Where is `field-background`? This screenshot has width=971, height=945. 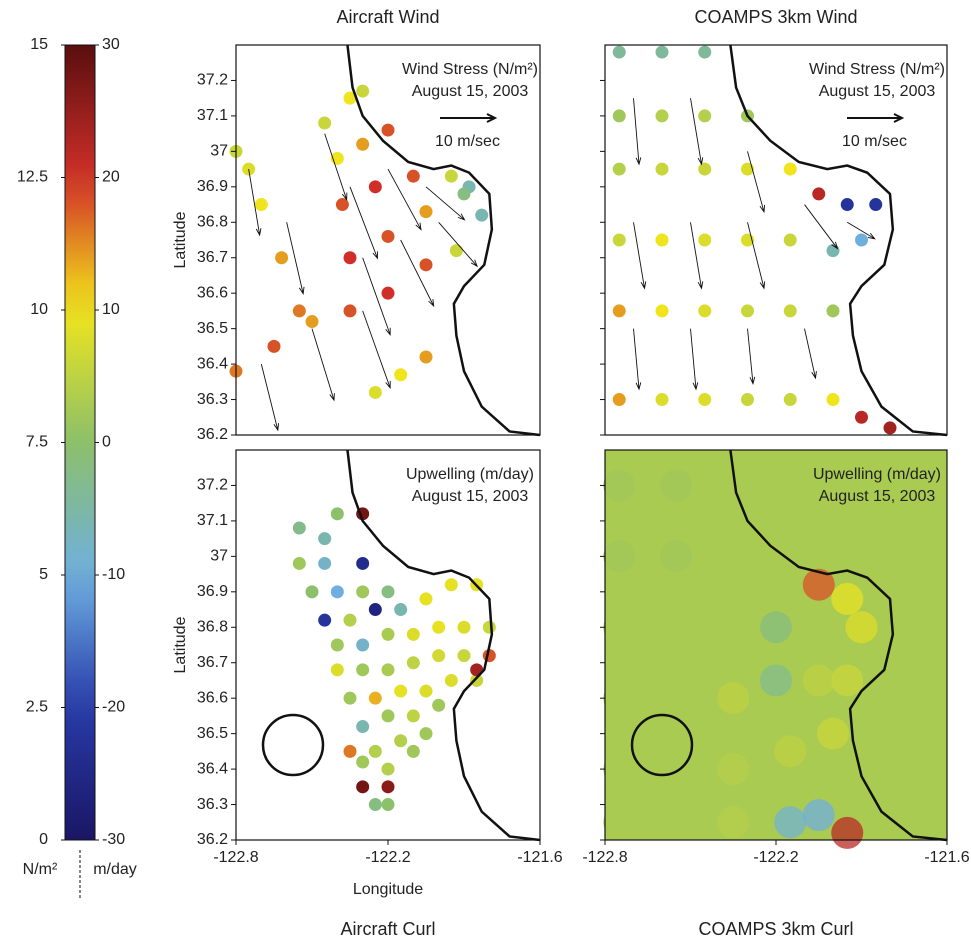
field-background is located at coordinates (776, 645).